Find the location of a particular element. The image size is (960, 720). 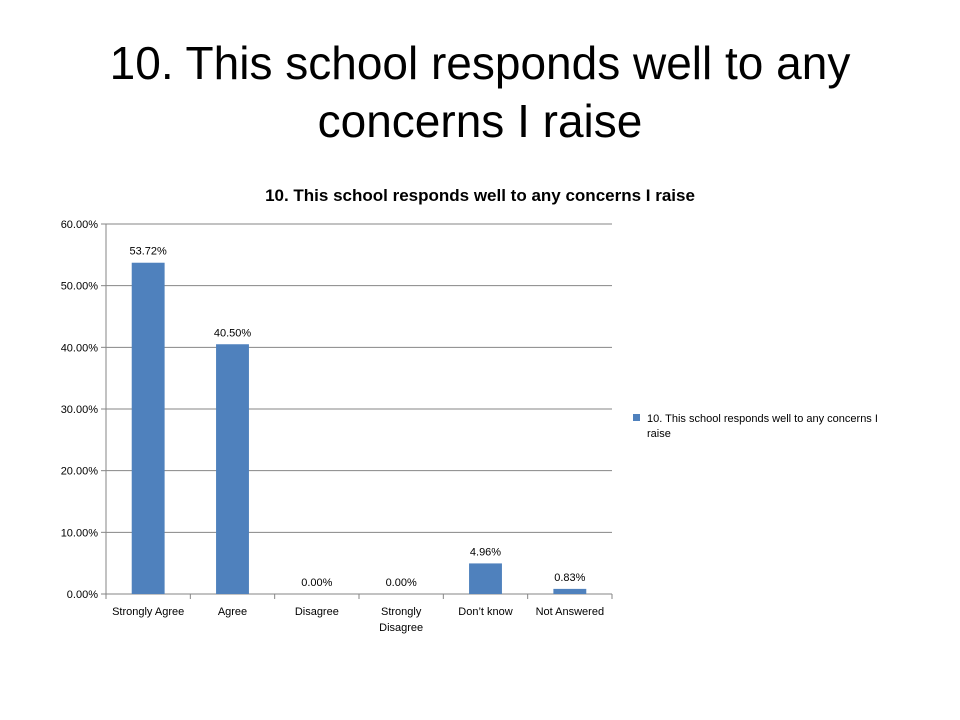

x-tick-label: Strongly Agree is located at coordinates (148, 612).